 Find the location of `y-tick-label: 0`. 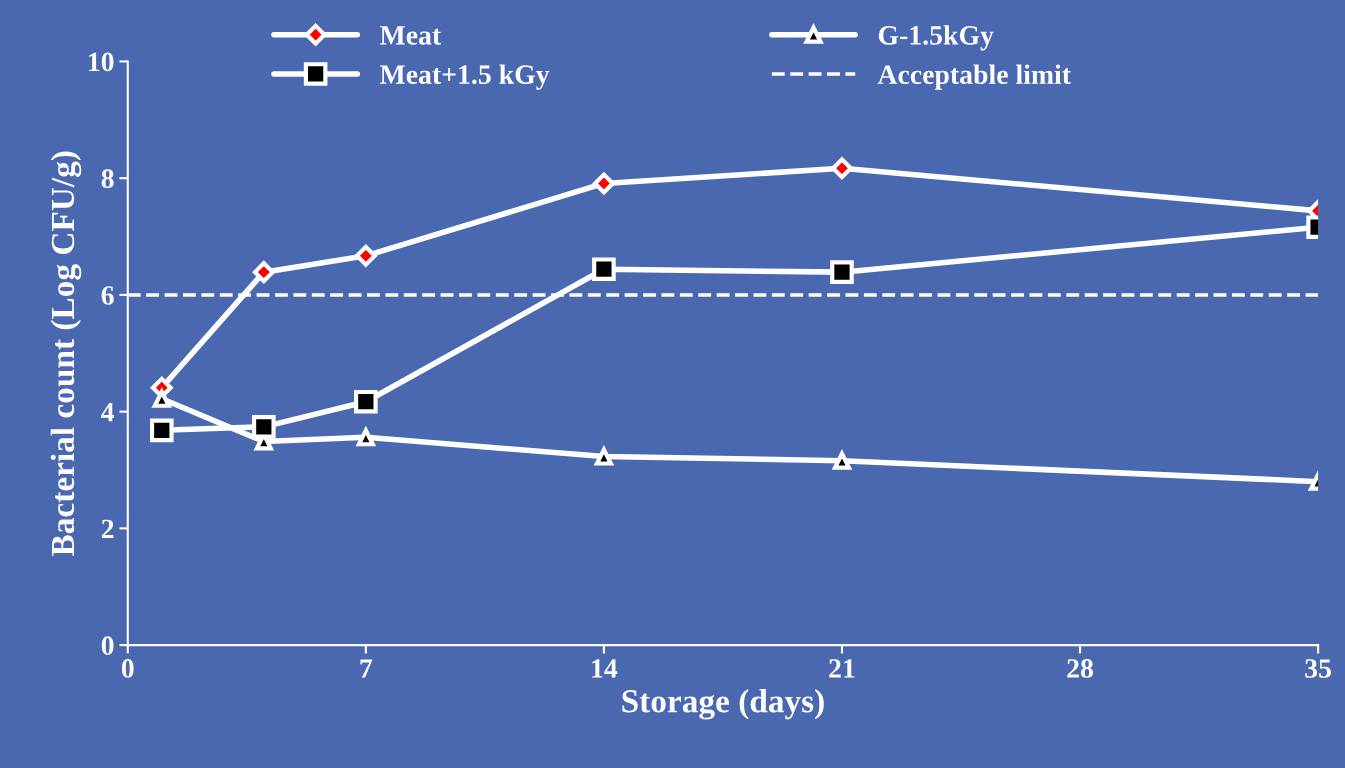

y-tick-label: 0 is located at coordinates (107, 646).